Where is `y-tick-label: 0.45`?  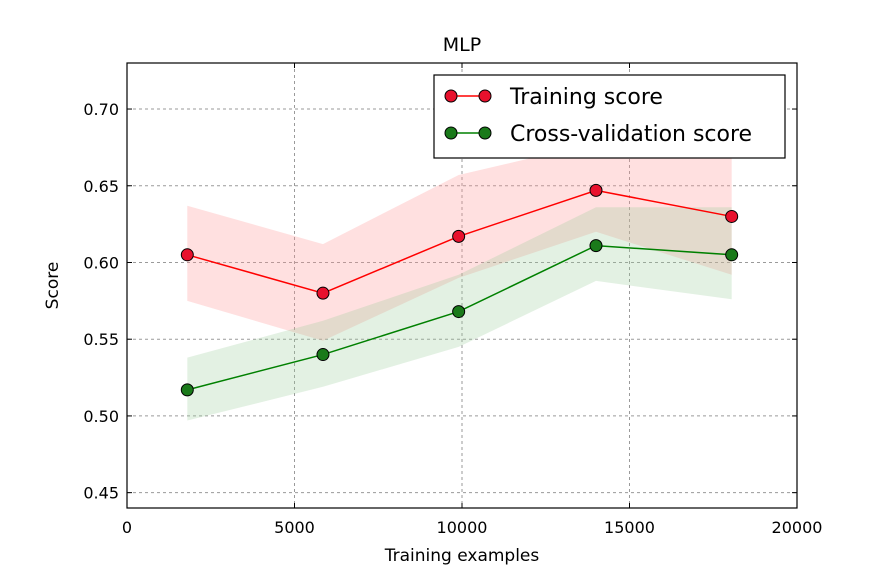 y-tick-label: 0.45 is located at coordinates (101, 493).